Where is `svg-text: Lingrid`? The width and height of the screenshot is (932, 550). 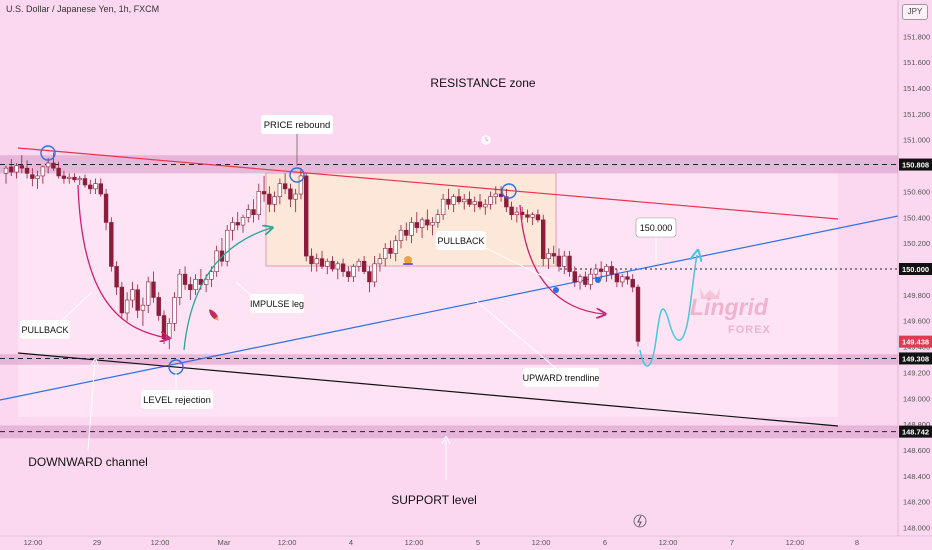
svg-text: Lingrid is located at coordinates (729, 307).